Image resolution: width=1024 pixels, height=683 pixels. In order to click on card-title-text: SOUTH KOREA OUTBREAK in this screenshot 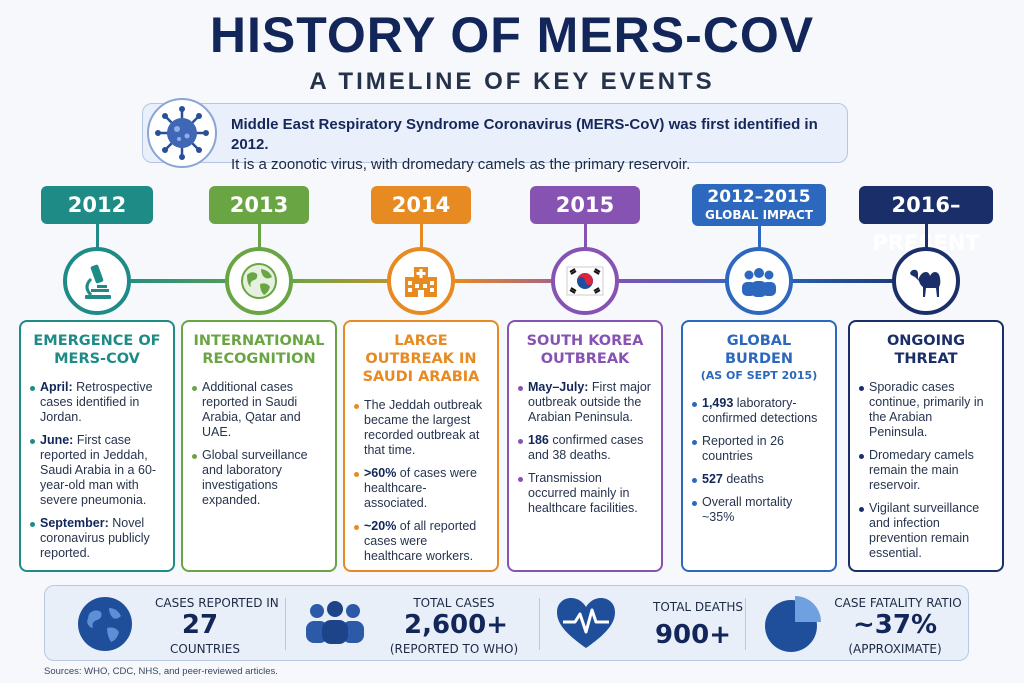, I will do `click(585, 350)`.